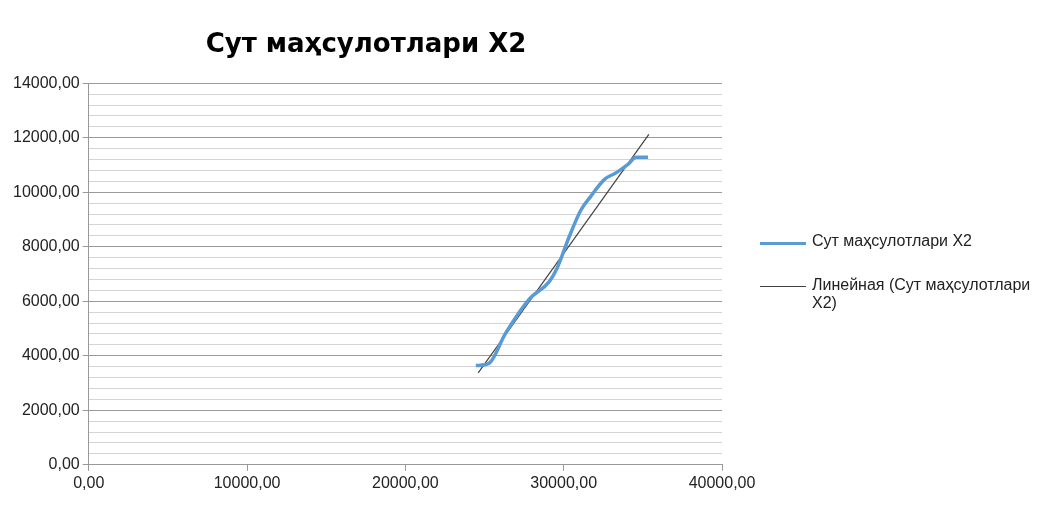 This screenshot has width=1052, height=506. I want to click on x-tick-label: 20000,00, so click(405, 482).